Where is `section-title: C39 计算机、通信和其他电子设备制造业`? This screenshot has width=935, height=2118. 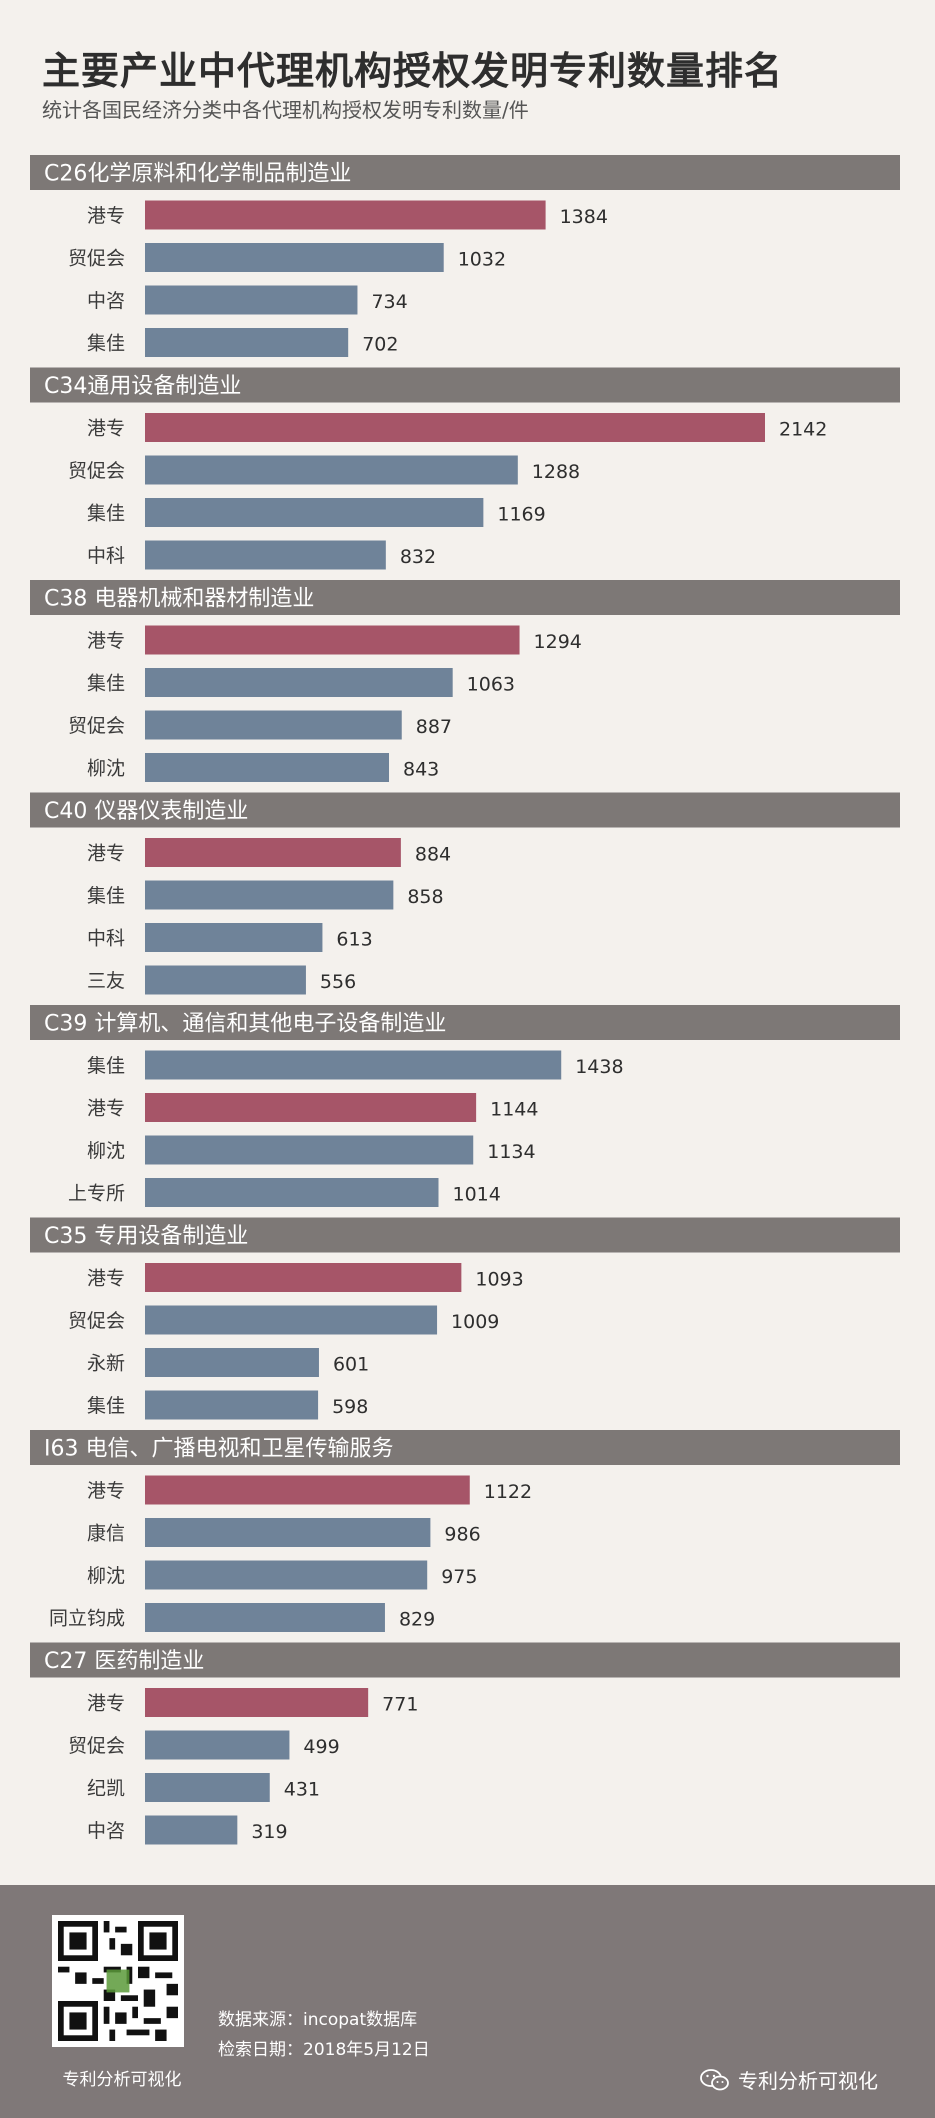 section-title: C39 计算机、通信和其他电子设备制造业 is located at coordinates (245, 1024).